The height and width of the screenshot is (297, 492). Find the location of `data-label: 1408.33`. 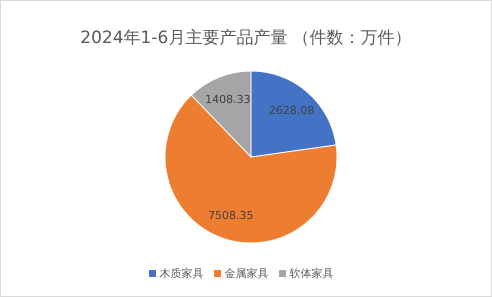

data-label: 1408.33 is located at coordinates (228, 99).